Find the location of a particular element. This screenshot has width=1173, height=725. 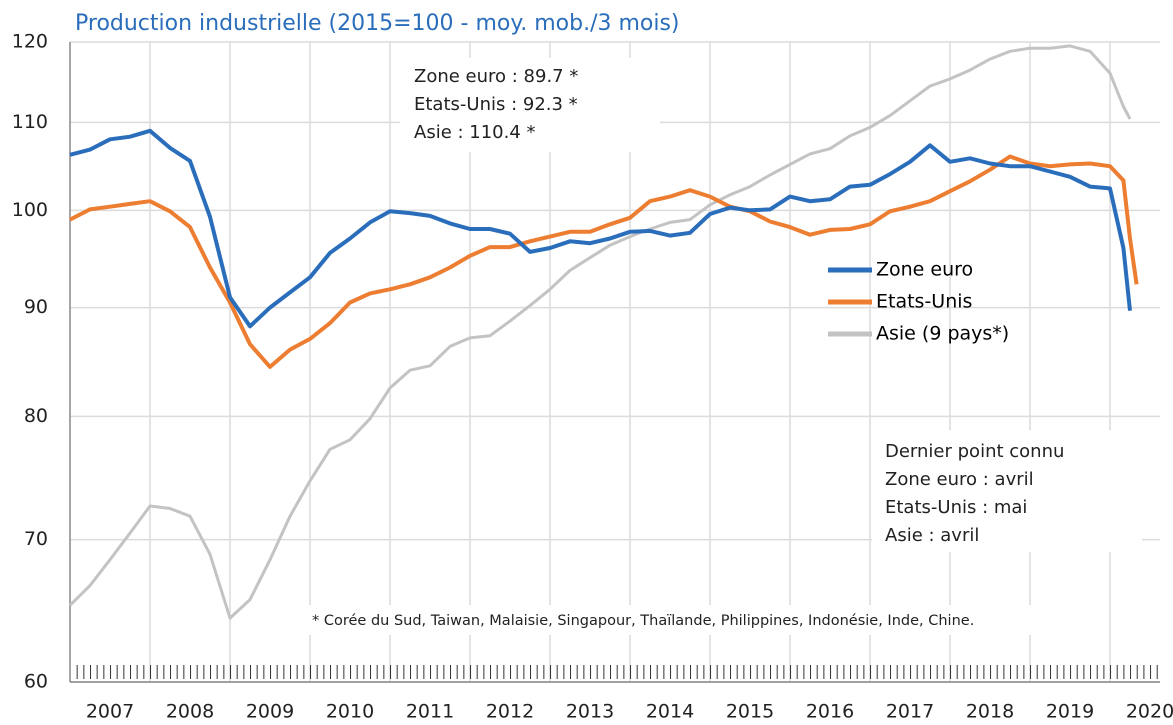

x-tick-label: 2011 is located at coordinates (430, 712).